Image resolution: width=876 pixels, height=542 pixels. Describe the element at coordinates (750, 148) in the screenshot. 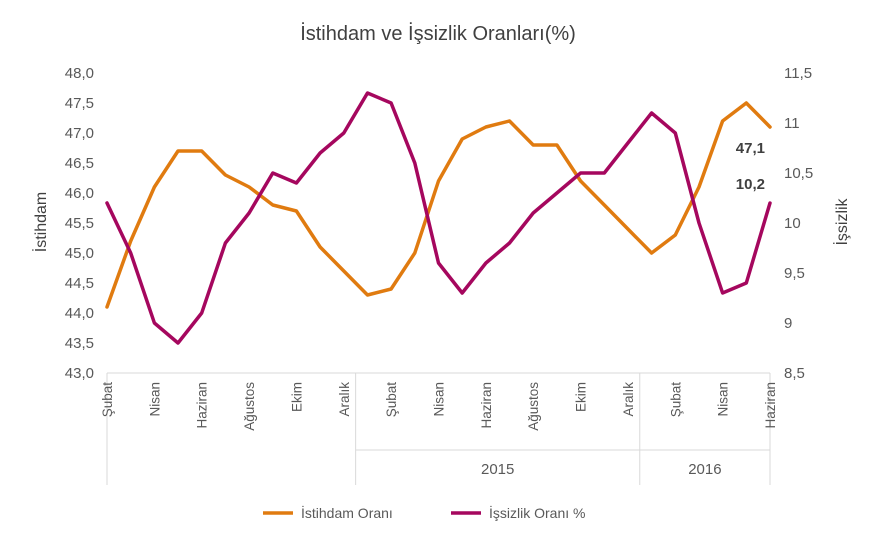

I see `end-label-istihdam: 47,1` at that location.